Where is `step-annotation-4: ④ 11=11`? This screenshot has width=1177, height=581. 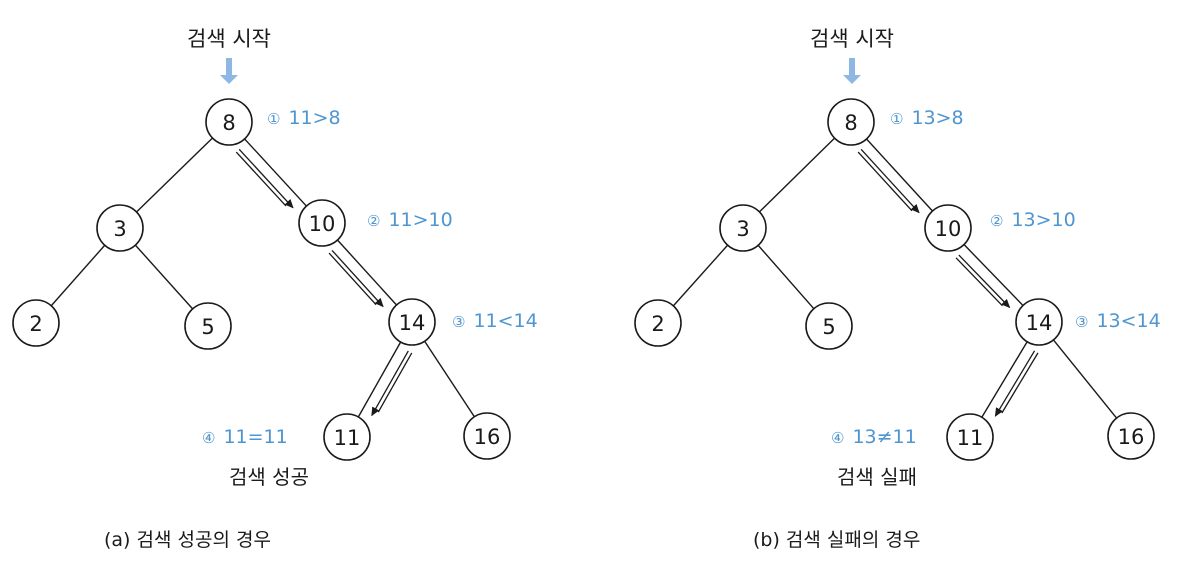
step-annotation-4: ④ 11=11 is located at coordinates (245, 437).